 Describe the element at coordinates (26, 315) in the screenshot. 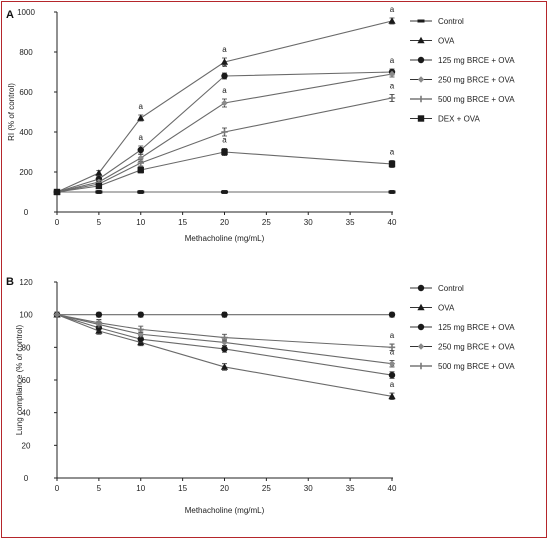

I see `y-tick-label: 100` at that location.